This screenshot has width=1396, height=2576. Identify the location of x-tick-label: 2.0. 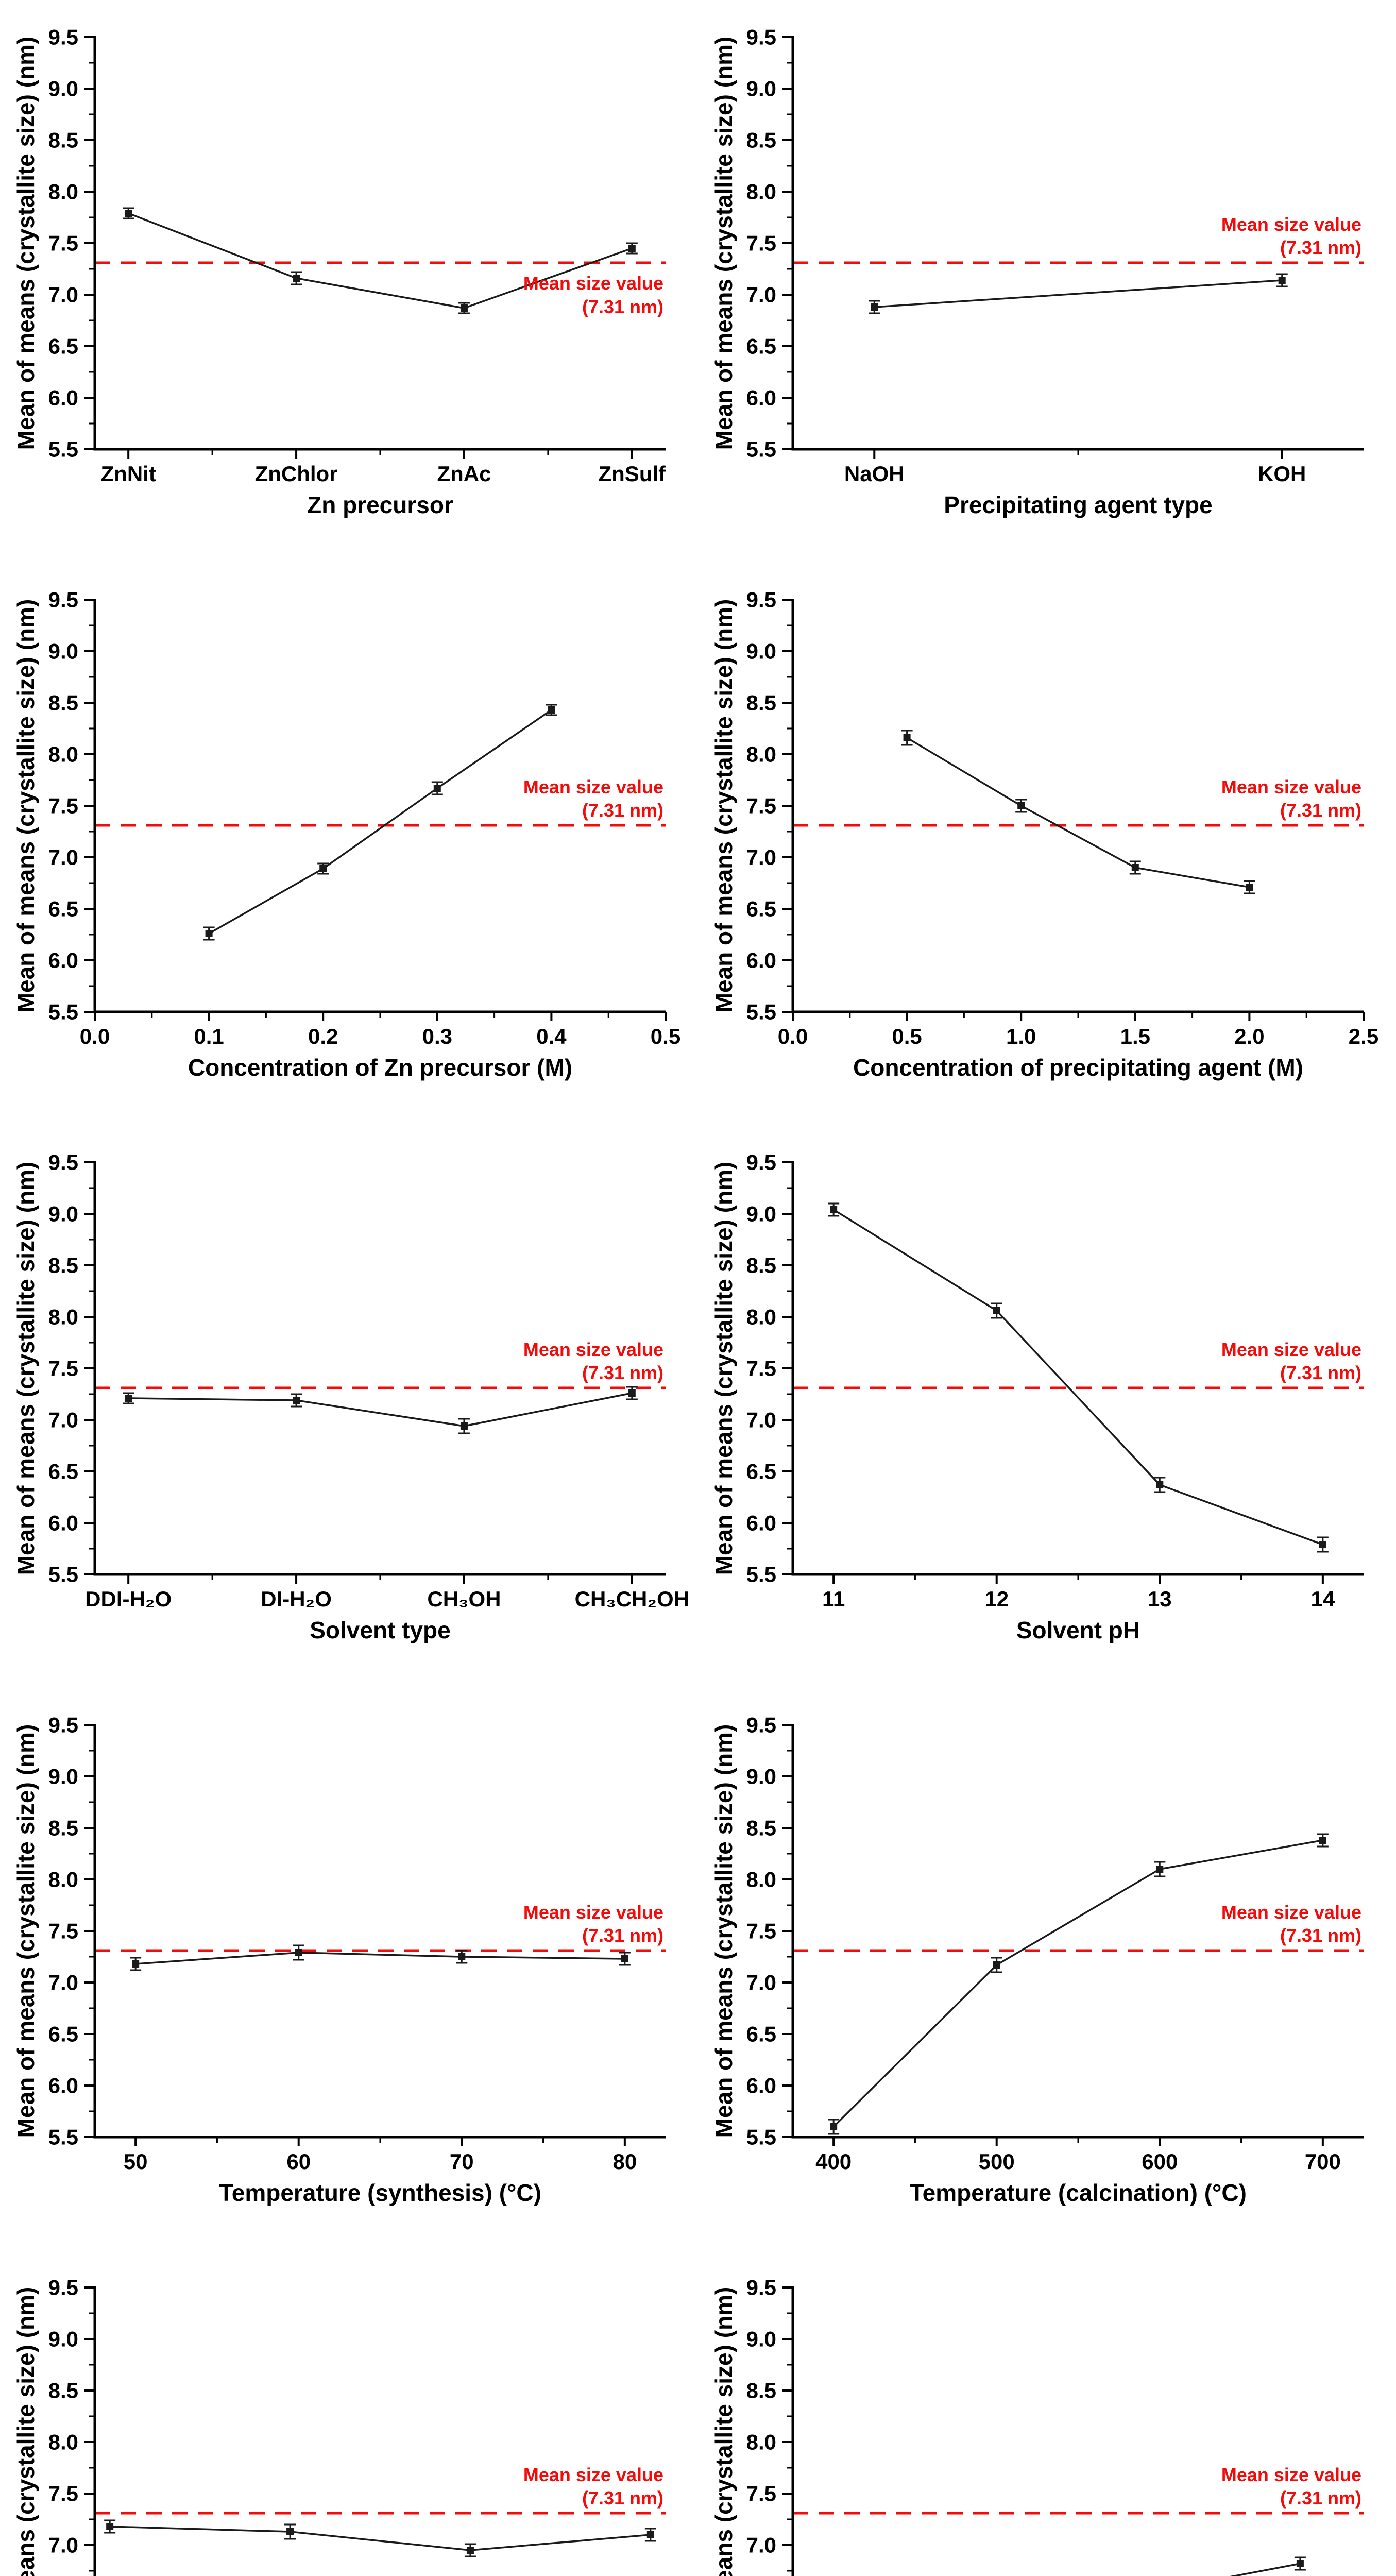
(1249, 1036).